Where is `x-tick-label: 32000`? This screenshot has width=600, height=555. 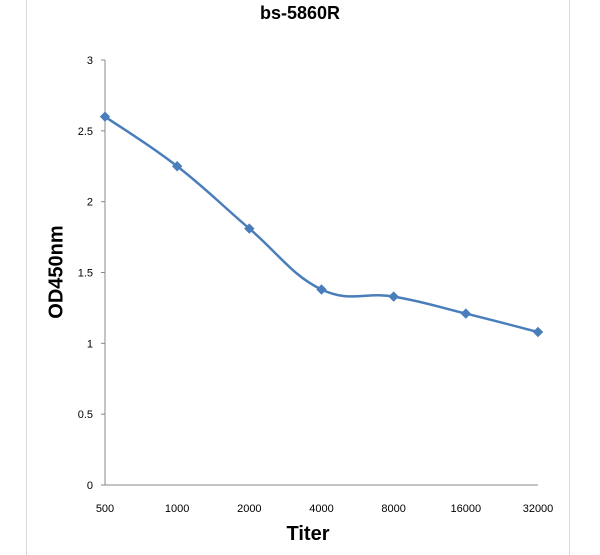 x-tick-label: 32000 is located at coordinates (538, 509).